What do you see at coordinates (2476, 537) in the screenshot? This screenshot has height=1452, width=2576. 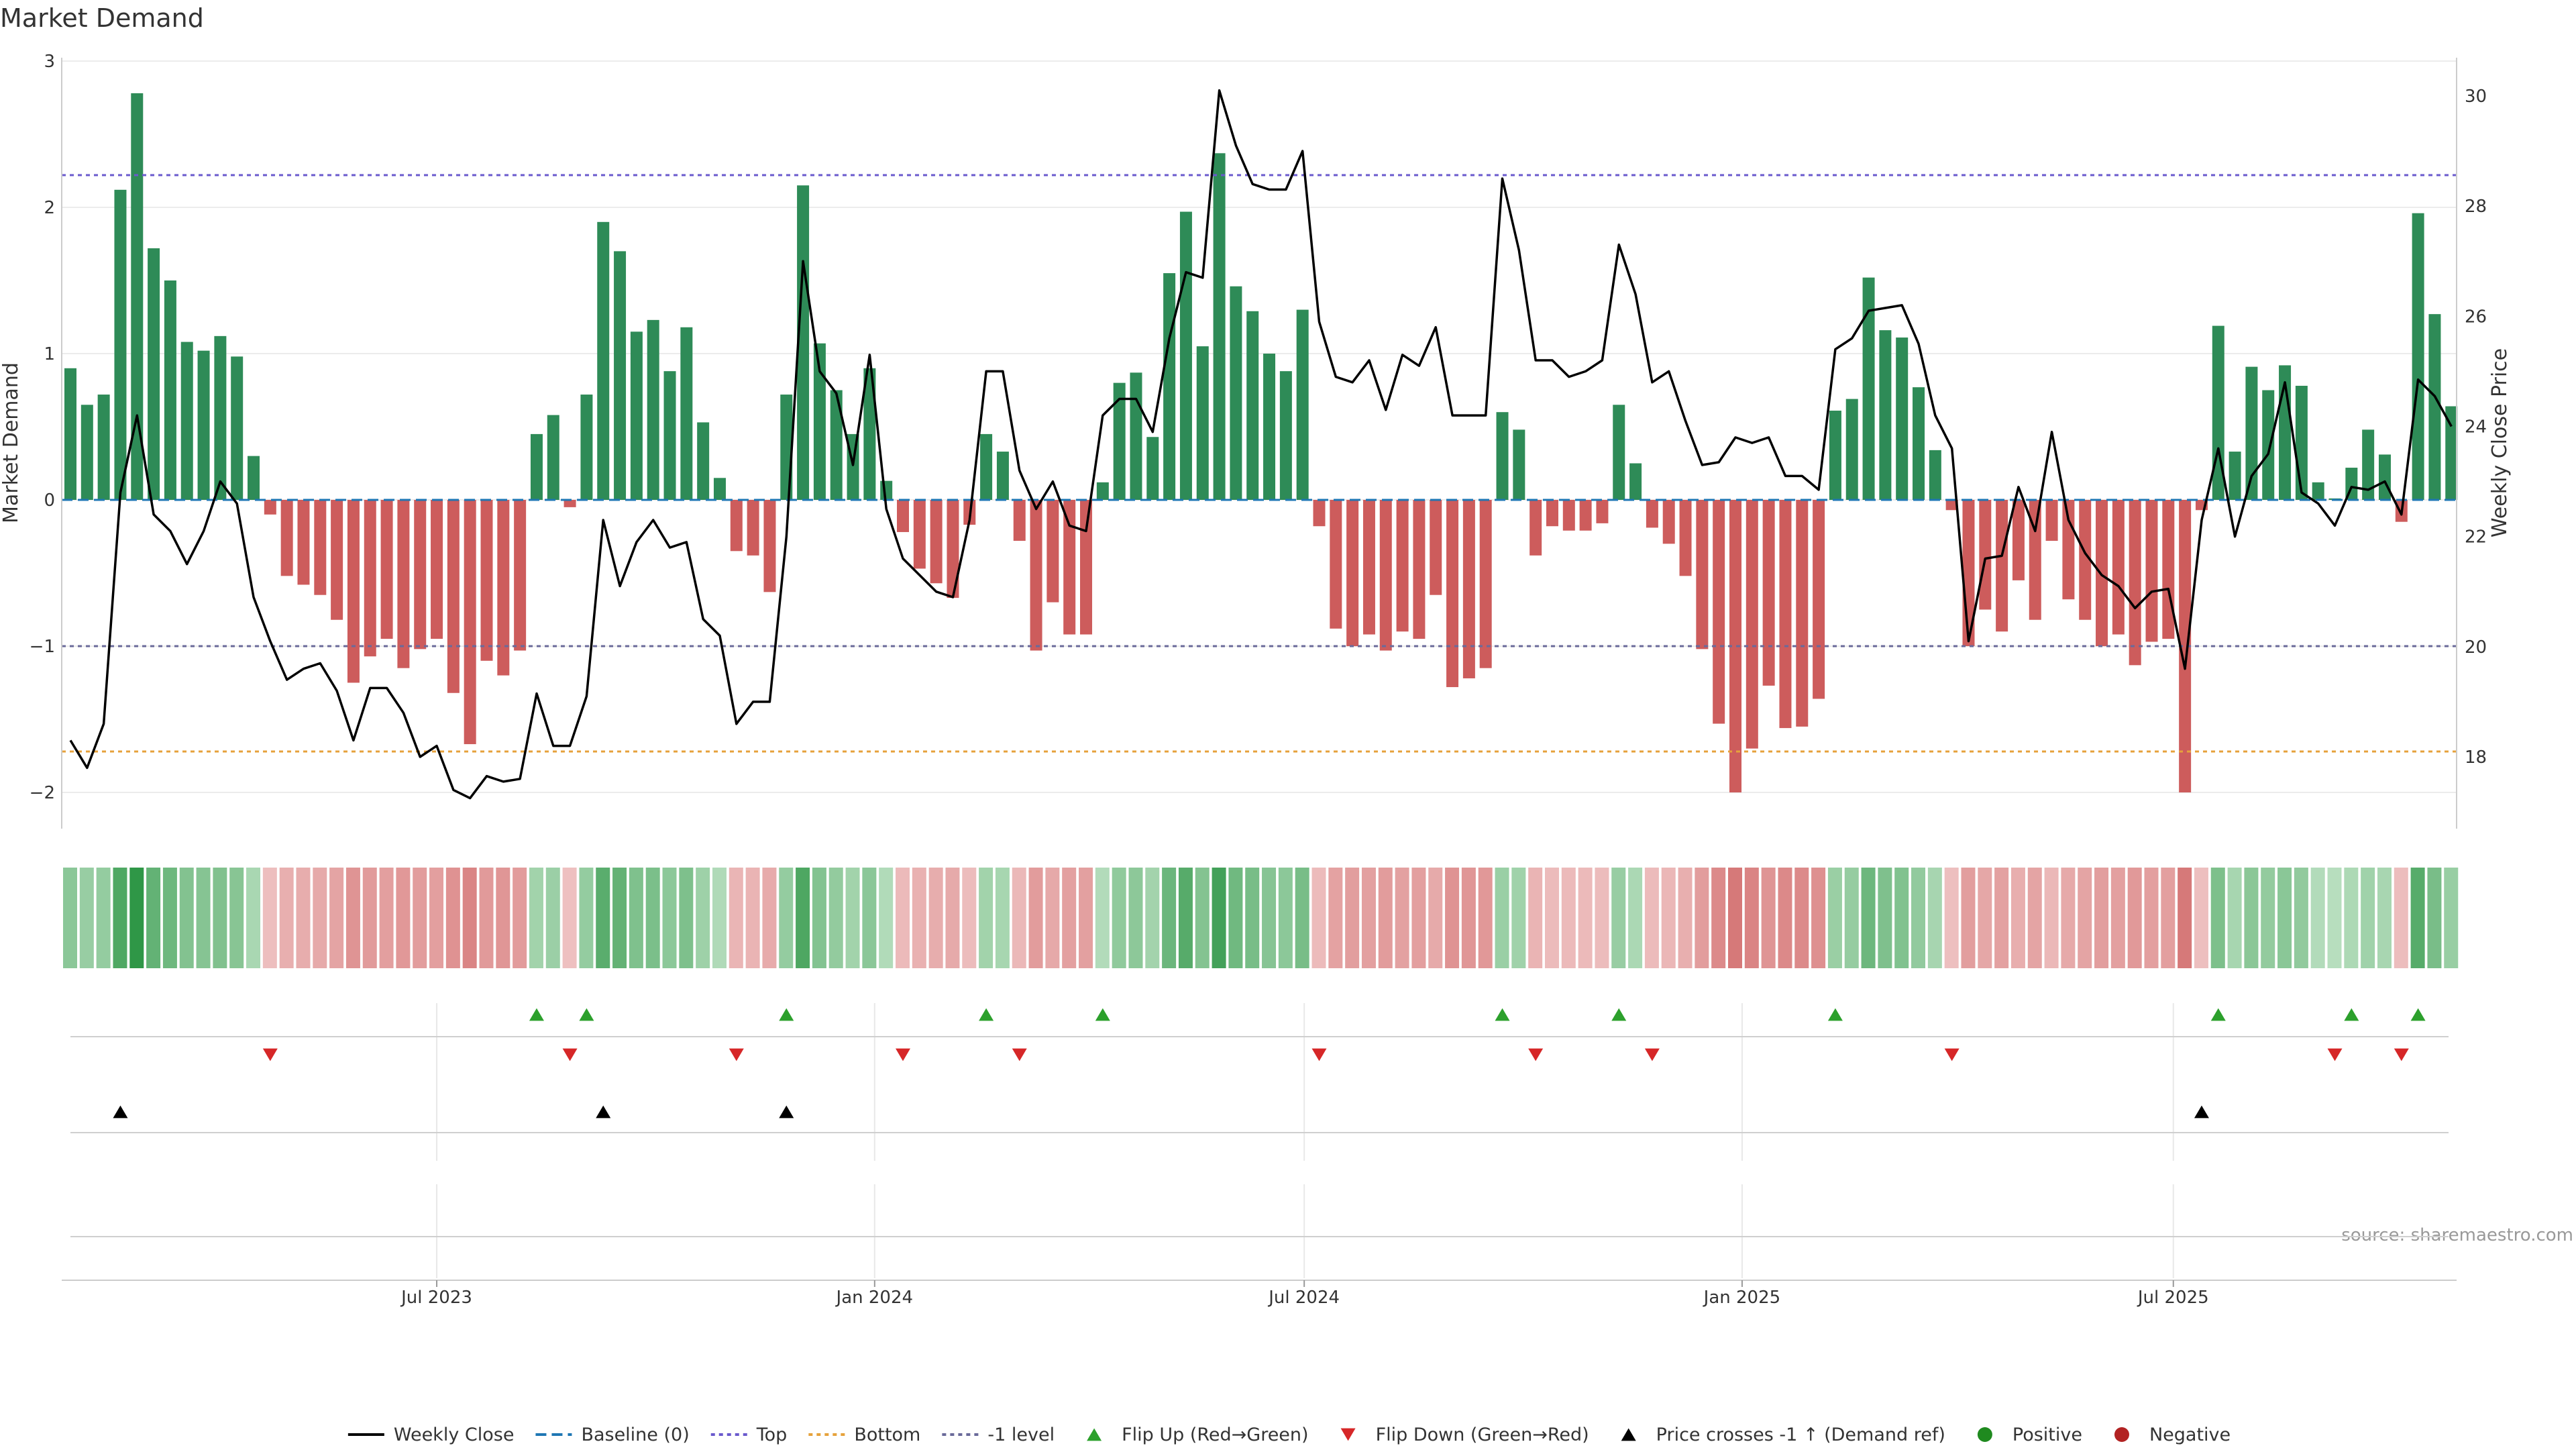 I see `y2-tick-label: 22` at bounding box center [2476, 537].